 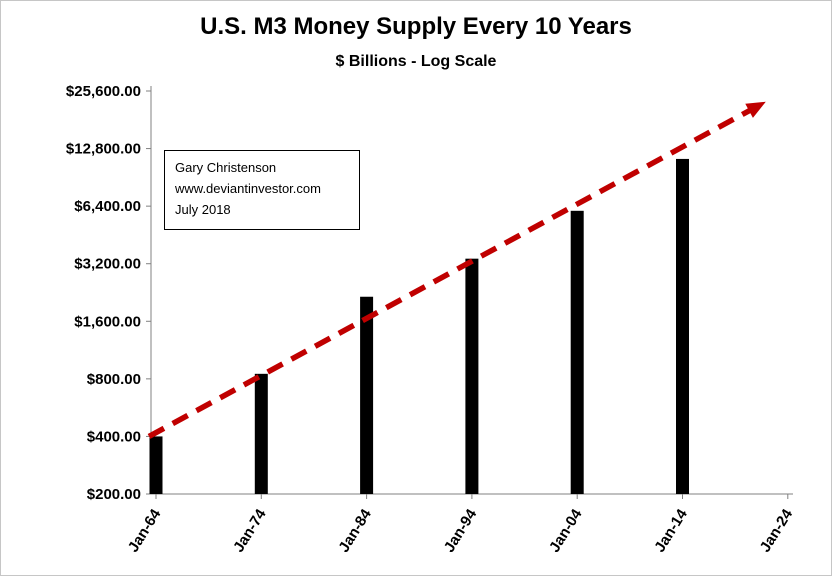 I want to click on chart-subtitle: $ Billions - Log Scale, so click(x=416, y=61).